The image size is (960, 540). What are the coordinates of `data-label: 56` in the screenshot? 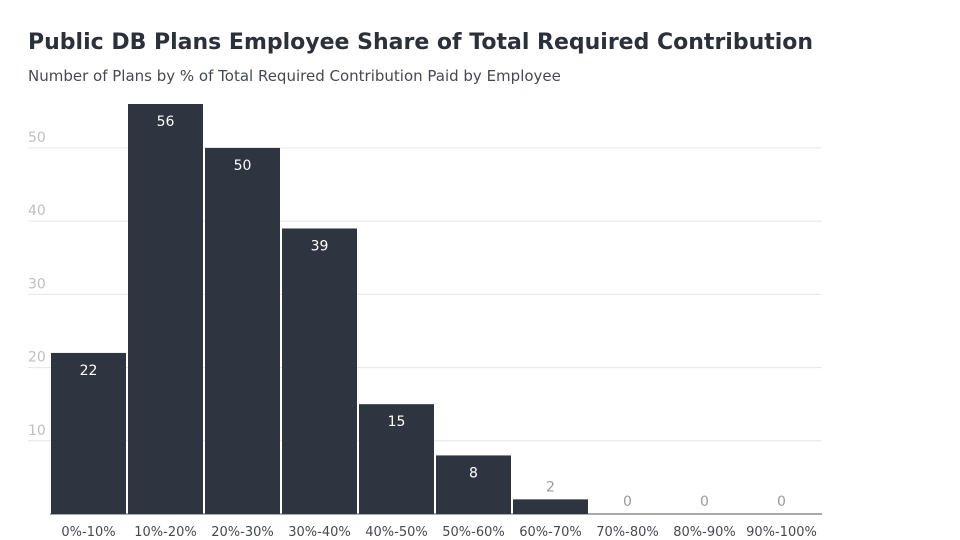 It's located at (166, 122).